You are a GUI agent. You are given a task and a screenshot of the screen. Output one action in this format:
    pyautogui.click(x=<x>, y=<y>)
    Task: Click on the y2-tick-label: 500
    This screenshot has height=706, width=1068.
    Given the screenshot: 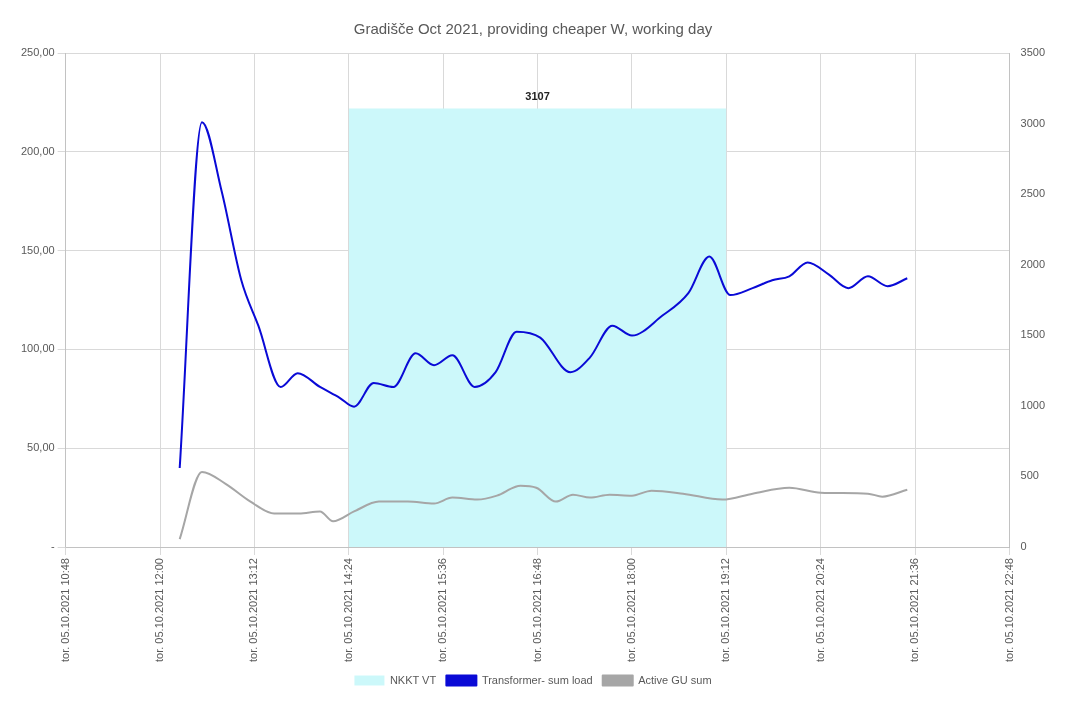 What is the action you would take?
    pyautogui.click(x=1029, y=475)
    